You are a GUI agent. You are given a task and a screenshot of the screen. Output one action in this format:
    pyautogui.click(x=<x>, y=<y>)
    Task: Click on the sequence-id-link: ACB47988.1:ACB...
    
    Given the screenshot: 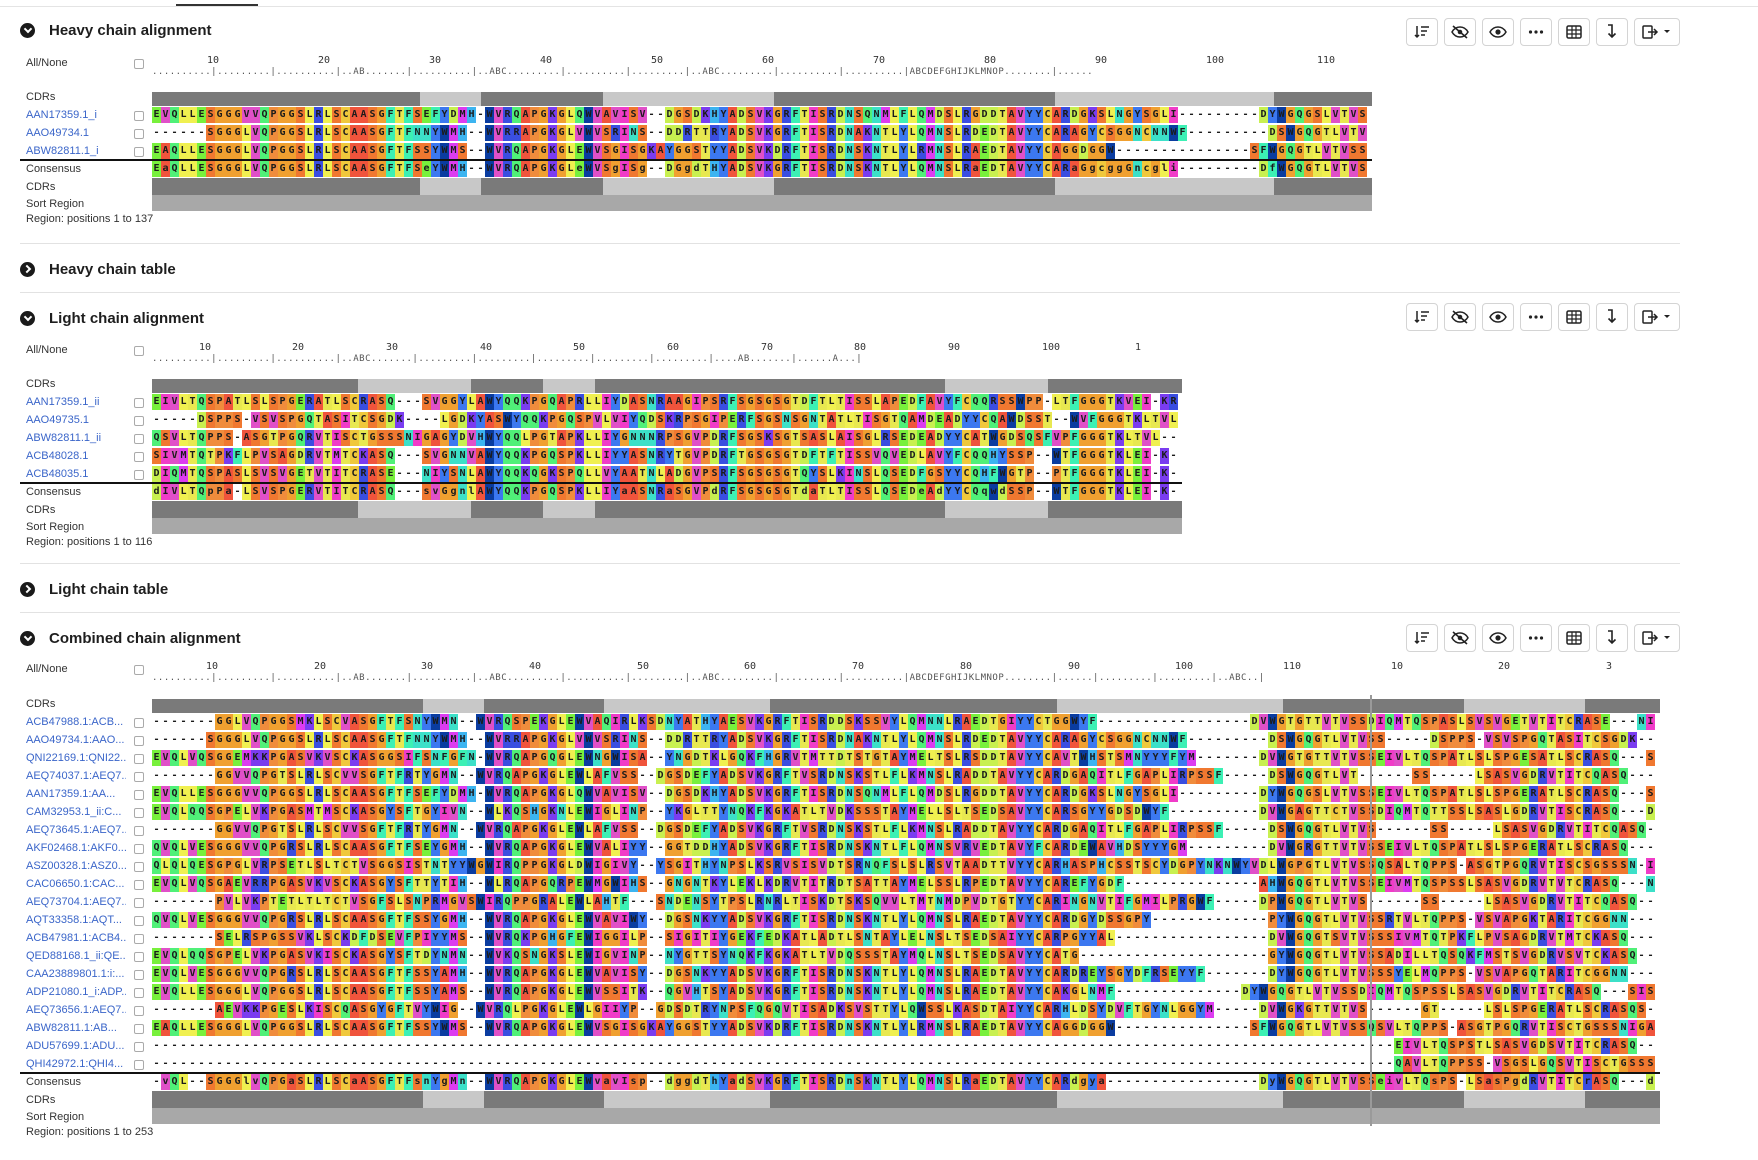 What is the action you would take?
    pyautogui.click(x=75, y=722)
    